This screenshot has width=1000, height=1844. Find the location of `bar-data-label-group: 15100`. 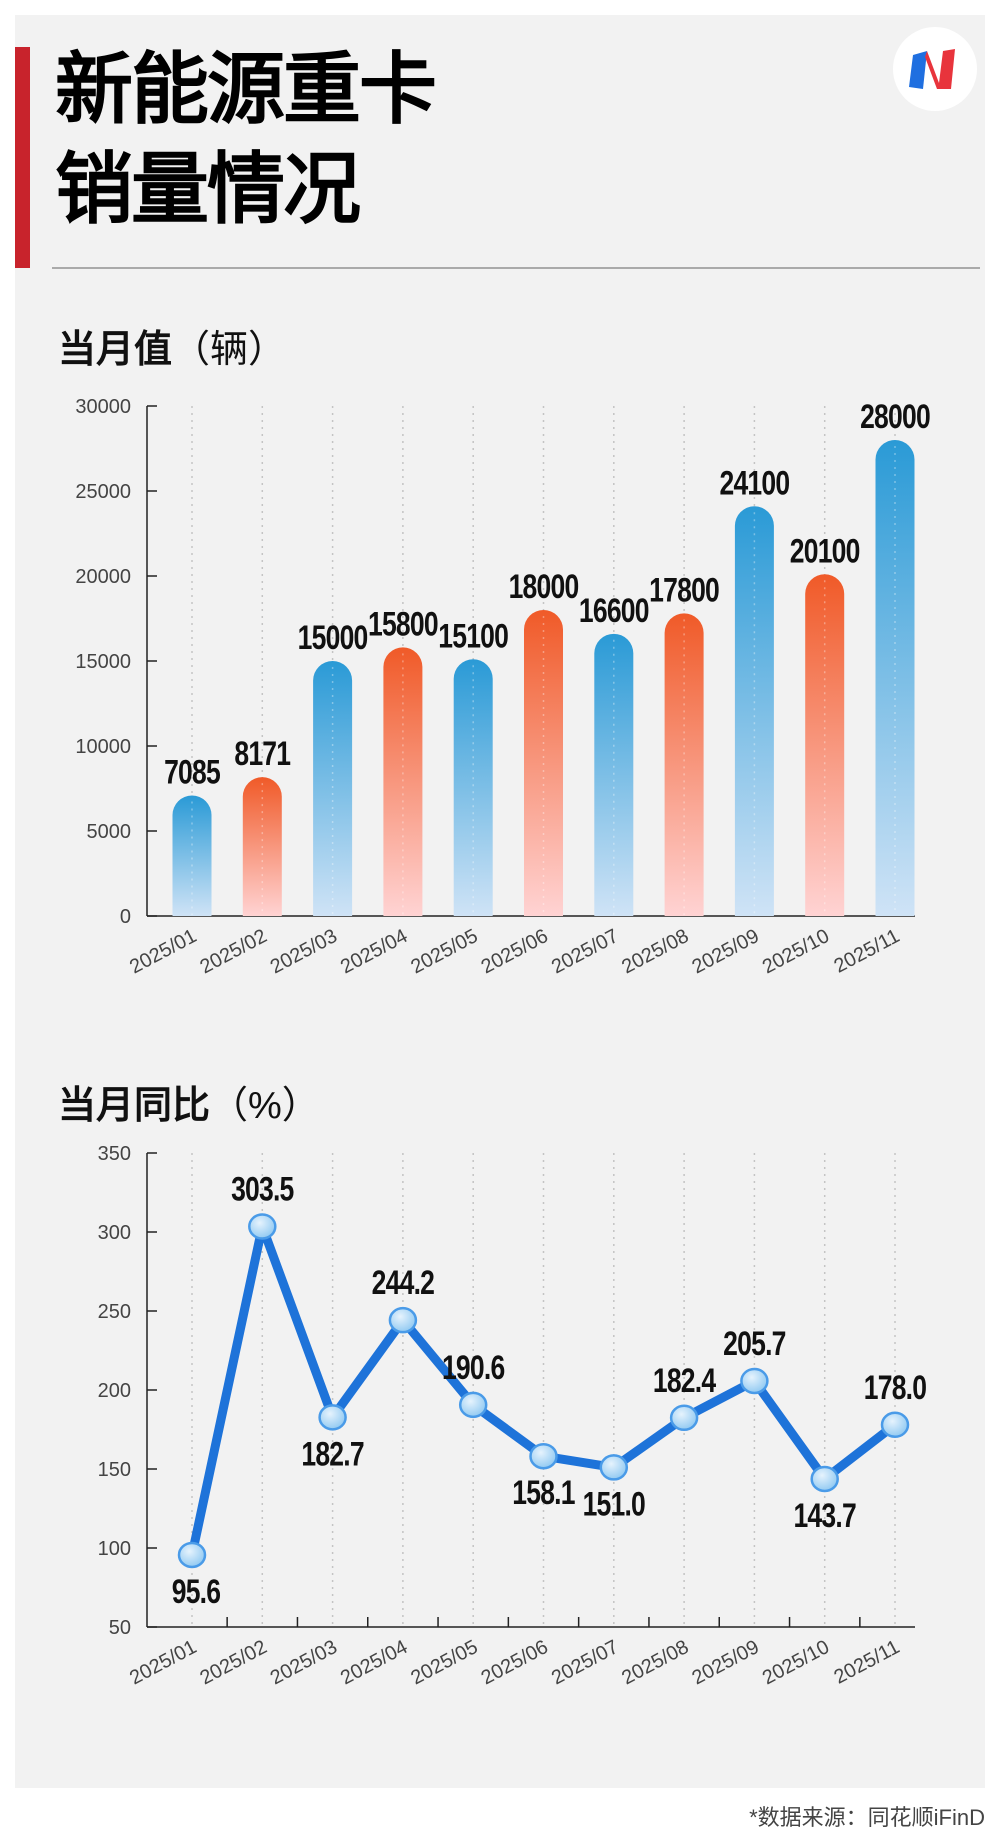

bar-data-label-group: 15100 is located at coordinates (473, 636).